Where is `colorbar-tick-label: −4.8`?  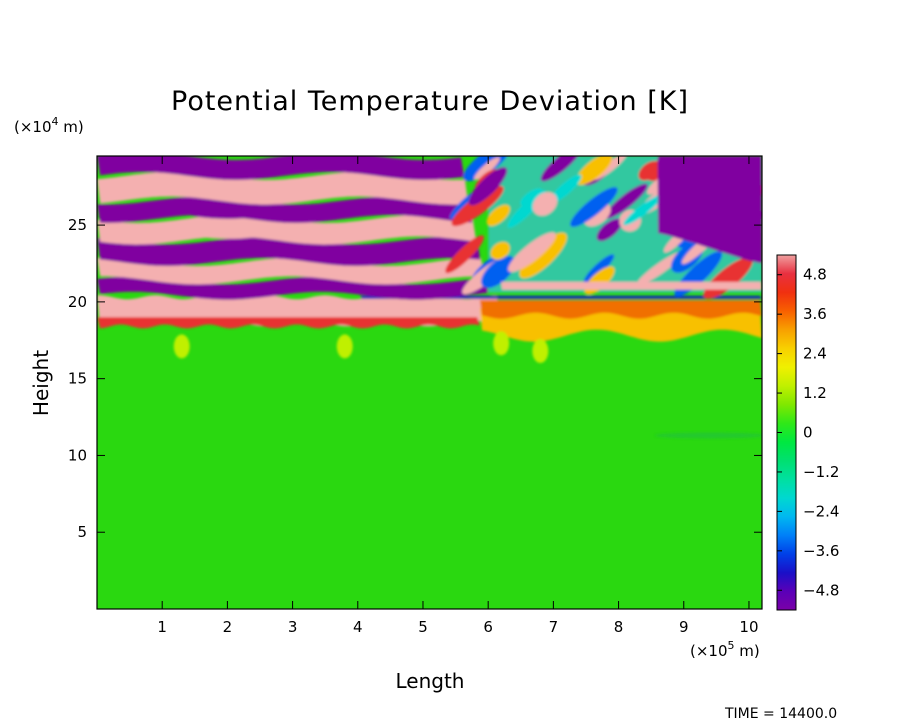 colorbar-tick-label: −4.8 is located at coordinates (821, 590).